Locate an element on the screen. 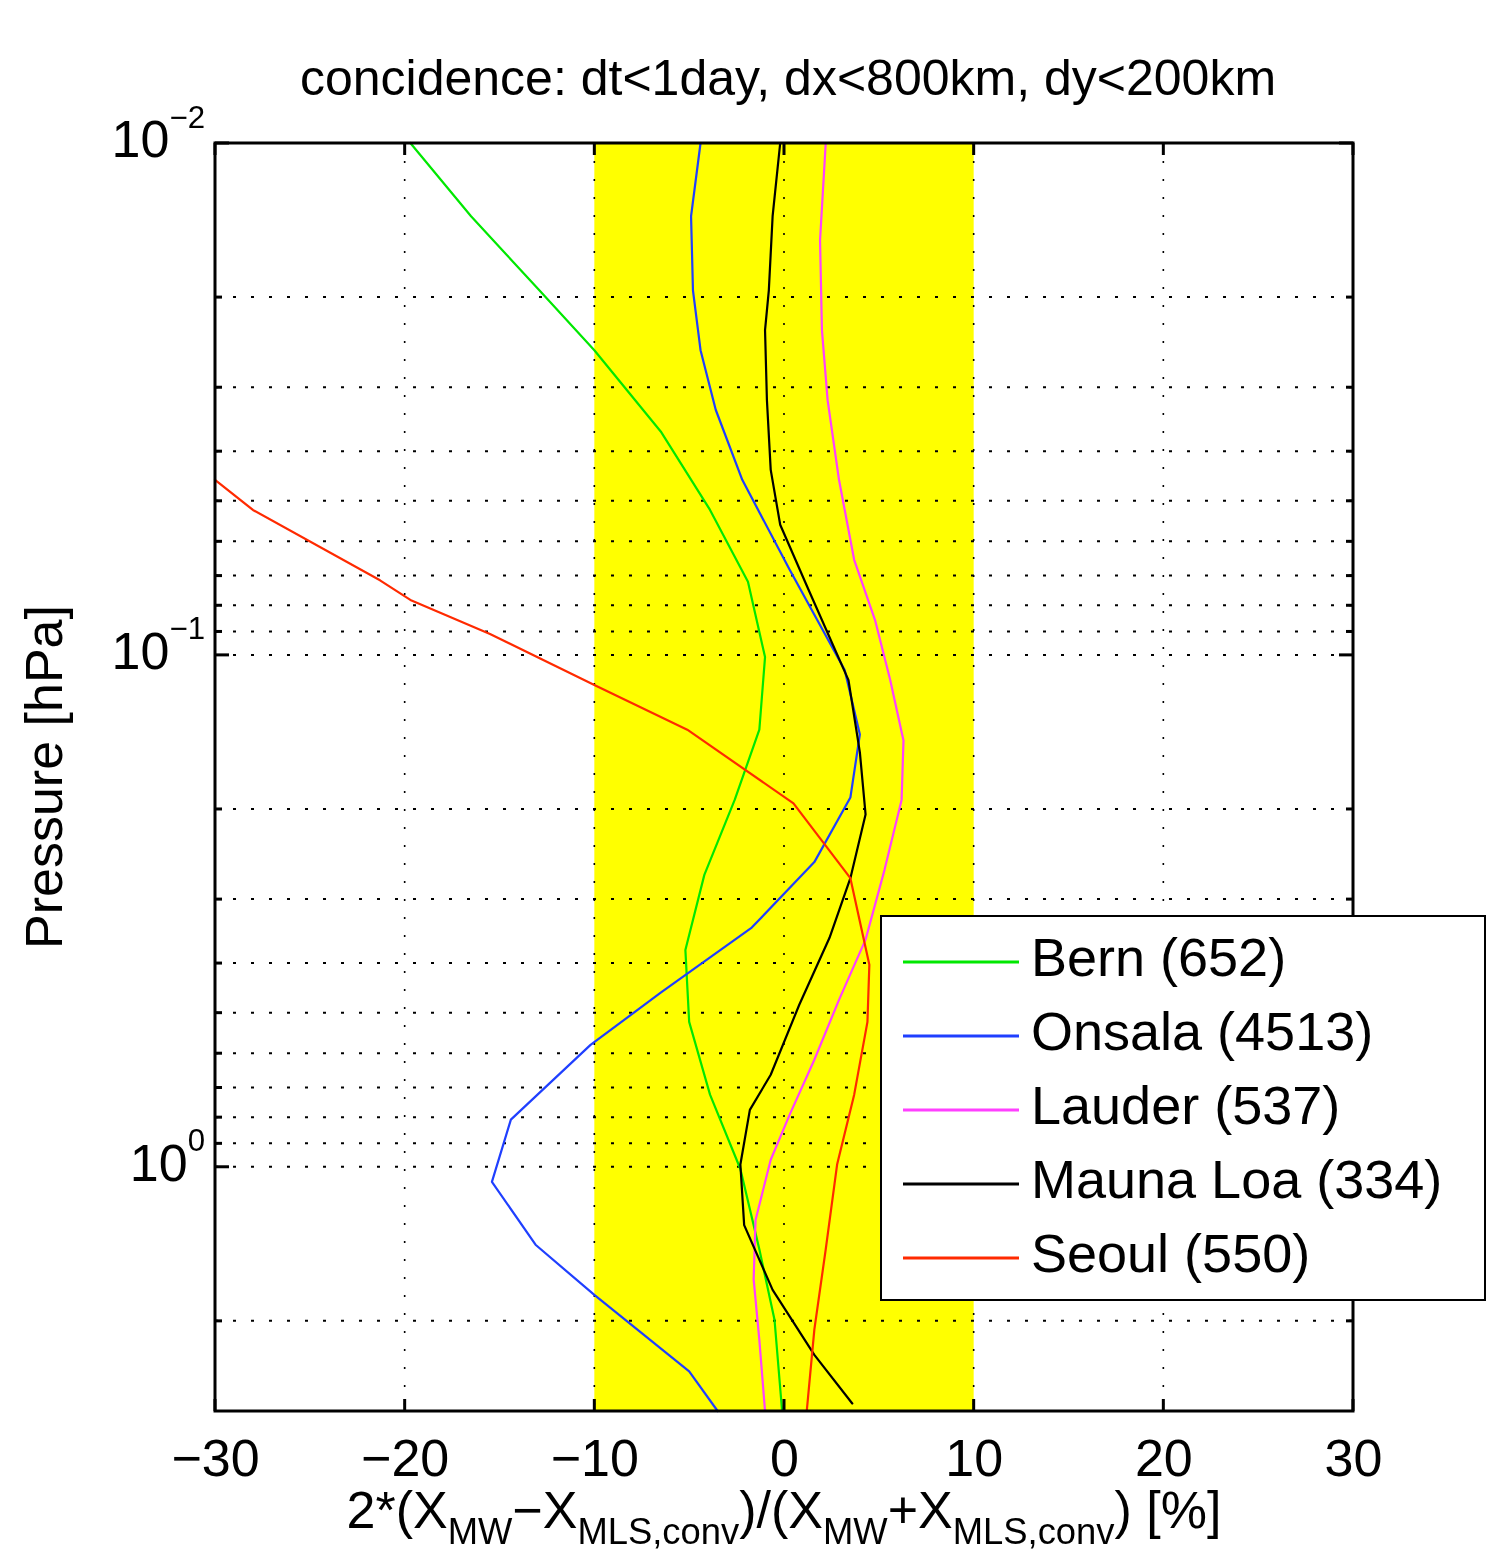  y-tick-label: 10$^{−2}$ is located at coordinates (158, 133).